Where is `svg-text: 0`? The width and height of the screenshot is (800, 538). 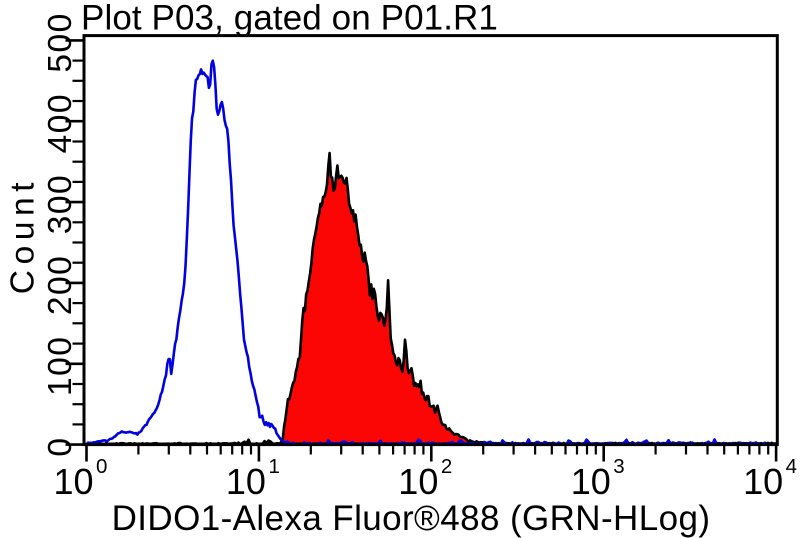 svg-text: 0 is located at coordinates (60, 447).